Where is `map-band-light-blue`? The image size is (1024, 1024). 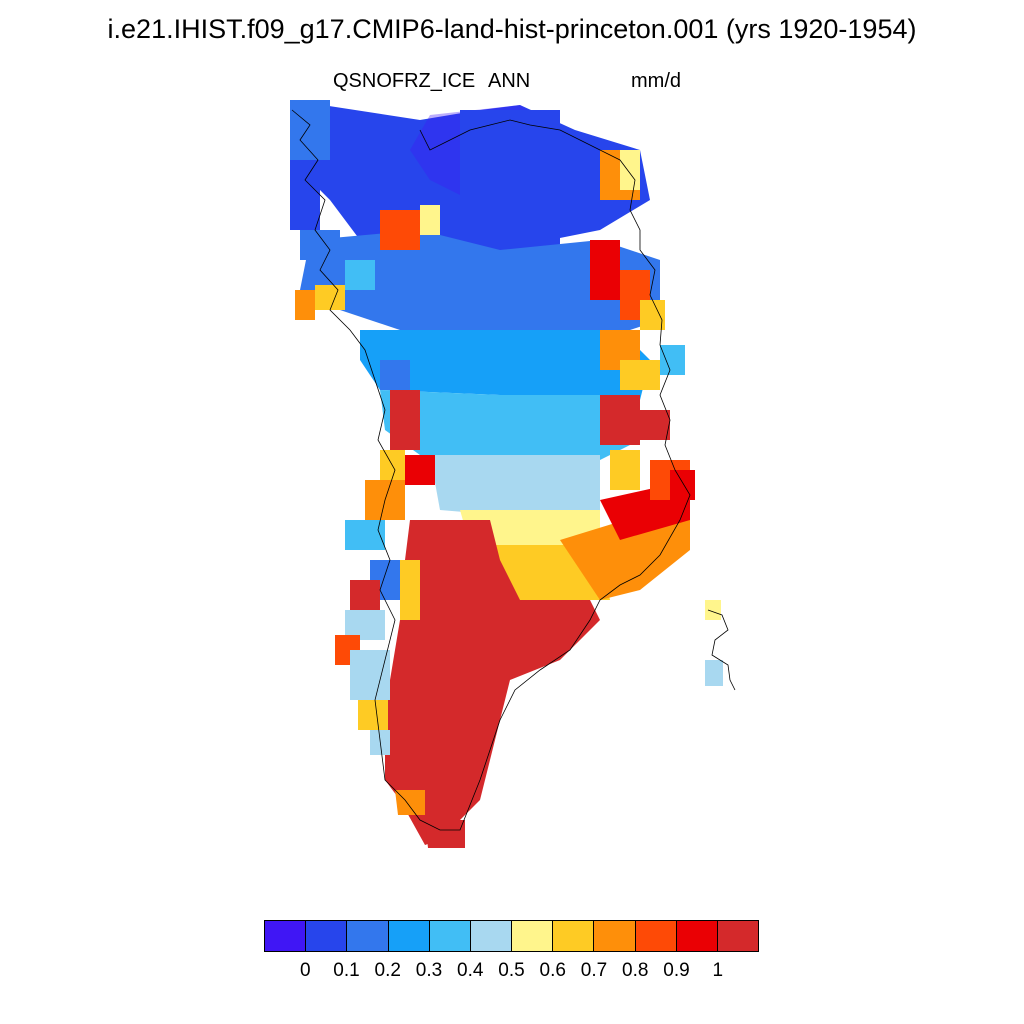 map-band-light-blue is located at coordinates (510, 452).